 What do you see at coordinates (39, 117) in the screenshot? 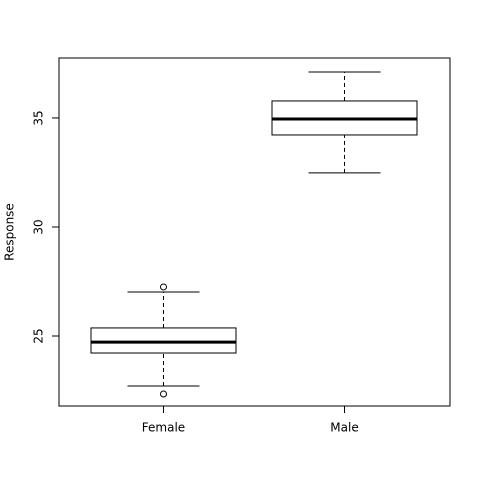
I see `y-tick-label: 35` at bounding box center [39, 117].